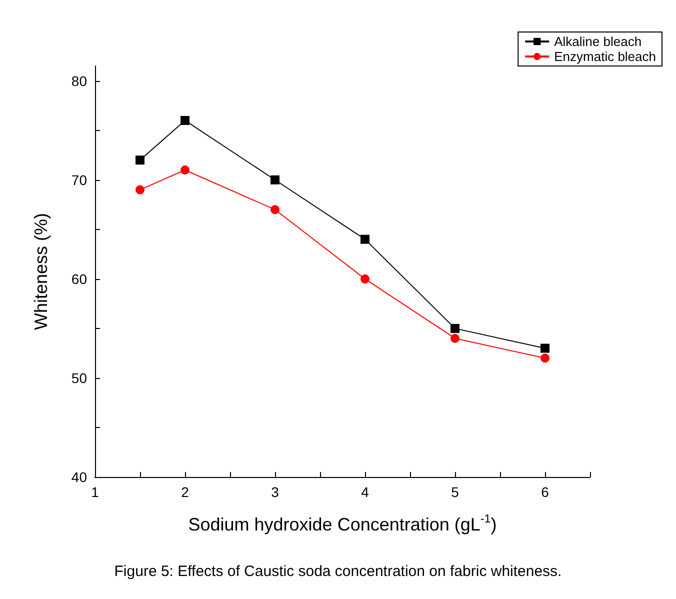 The width and height of the screenshot is (676, 599). Describe the element at coordinates (79, 278) in the screenshot. I see `y-tick-label: 60` at that location.